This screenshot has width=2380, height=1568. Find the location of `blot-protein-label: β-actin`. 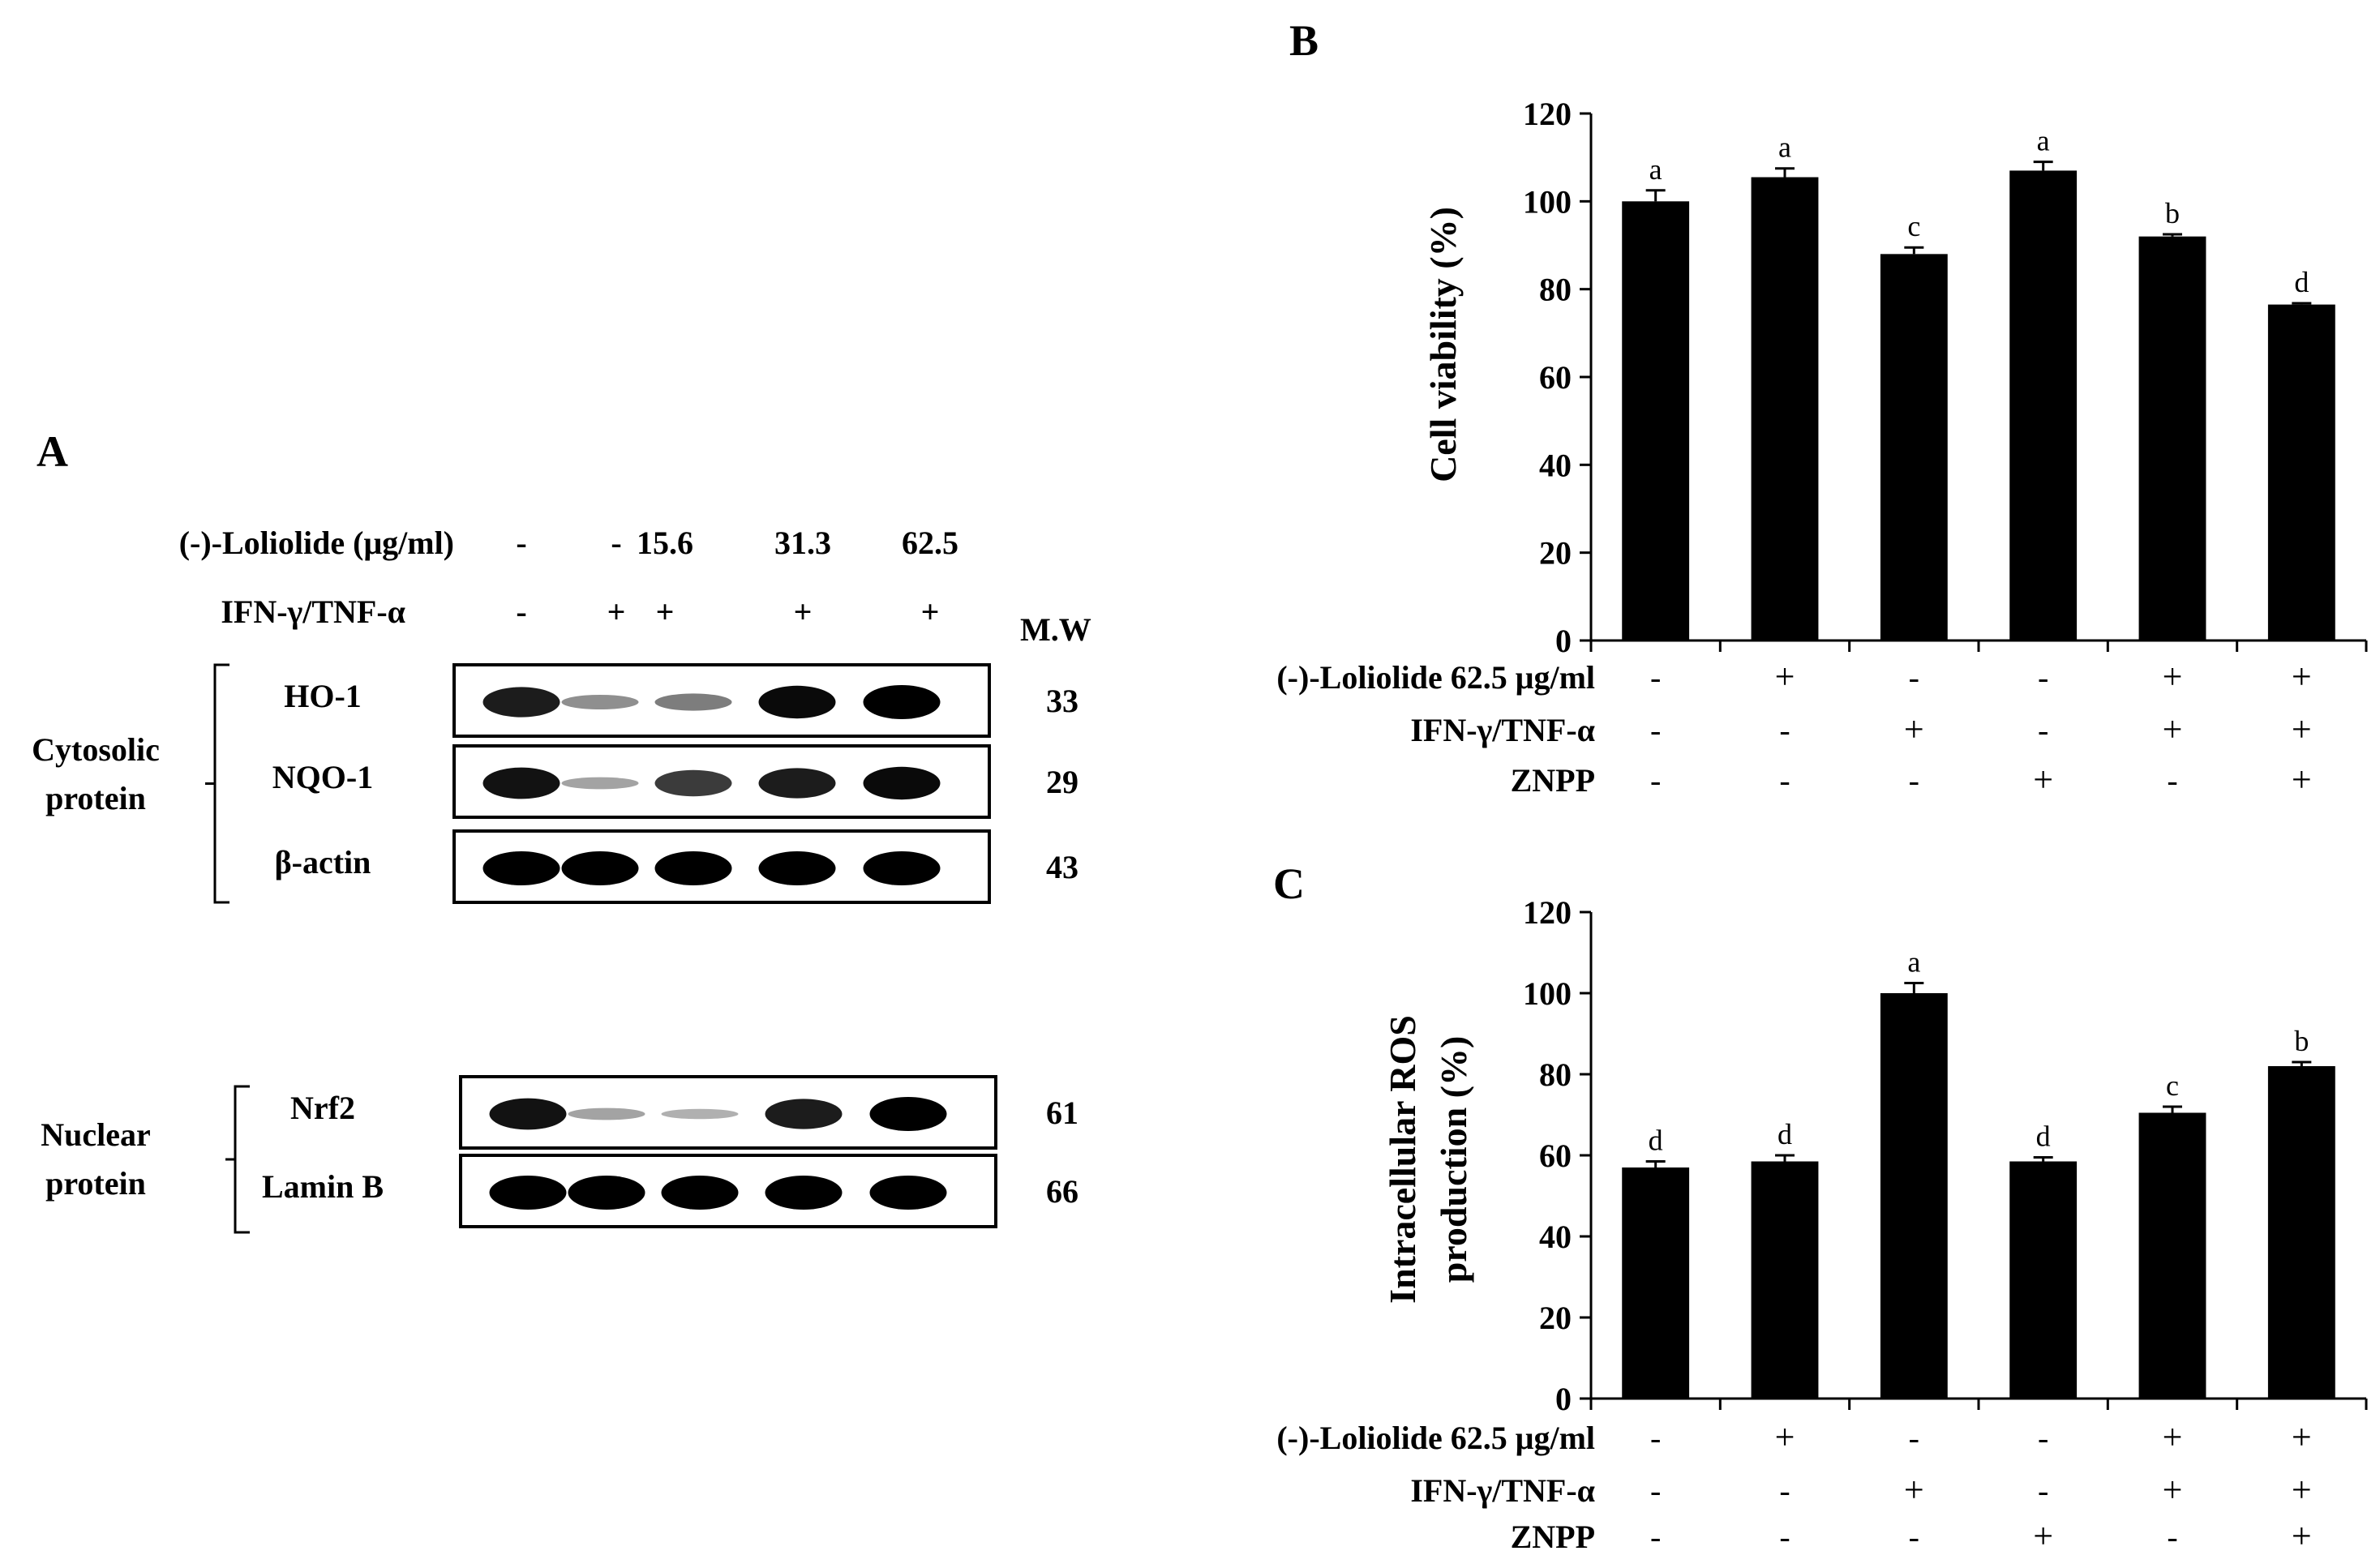

blot-protein-label: β-actin is located at coordinates (323, 862).